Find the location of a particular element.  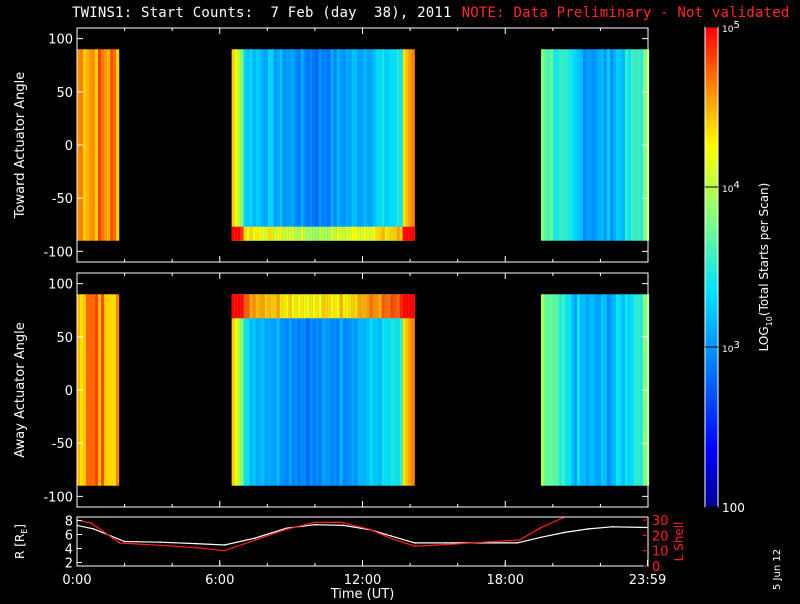

y-tick-label: -100 is located at coordinates (58, 252).